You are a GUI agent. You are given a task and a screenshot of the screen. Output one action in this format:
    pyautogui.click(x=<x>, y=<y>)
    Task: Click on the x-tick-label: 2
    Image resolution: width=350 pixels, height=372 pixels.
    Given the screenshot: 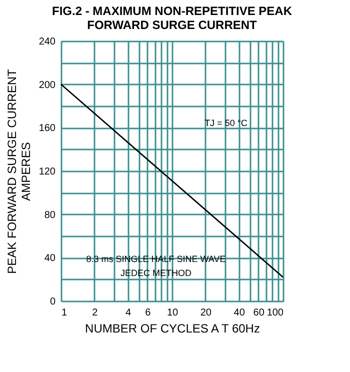 What is the action you would take?
    pyautogui.click(x=95, y=313)
    